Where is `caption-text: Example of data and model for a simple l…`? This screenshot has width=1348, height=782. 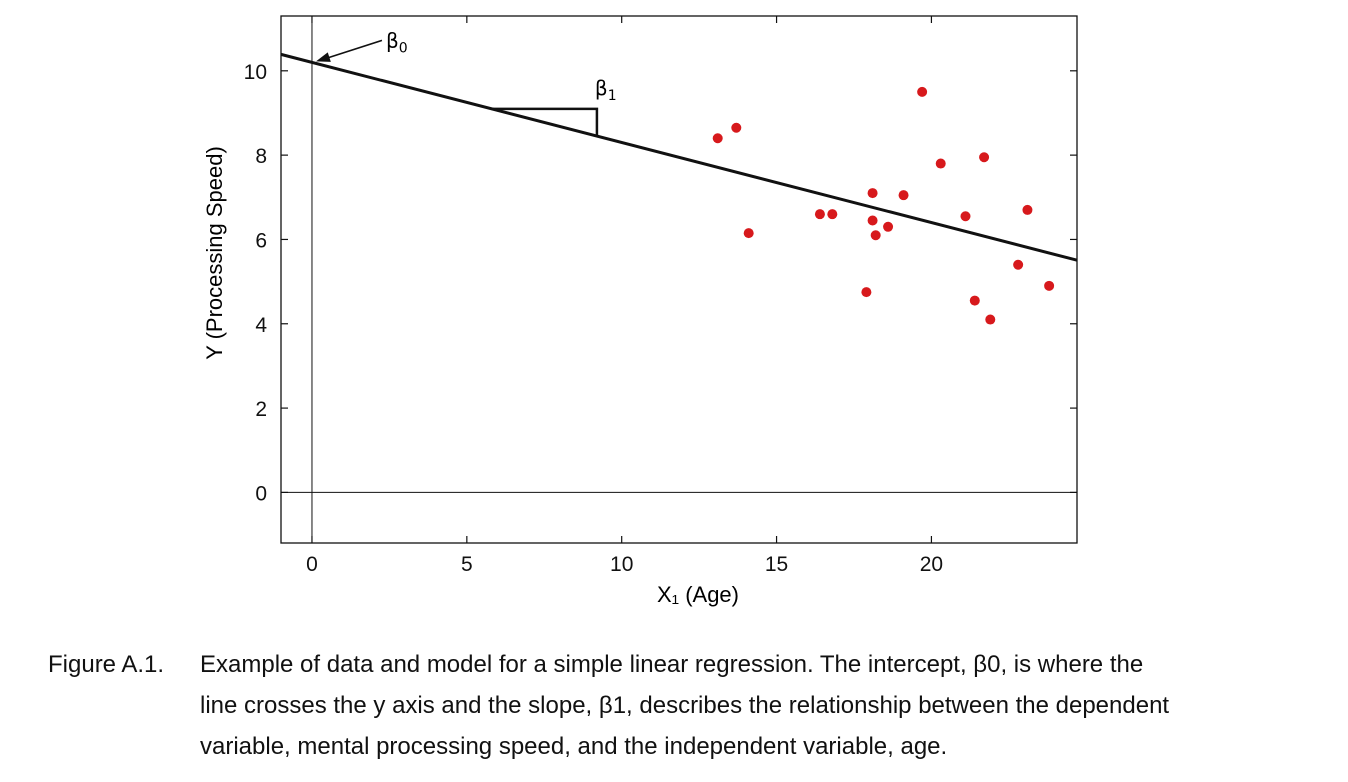
caption-text: Example of data and model for a simple l… is located at coordinates (750, 705).